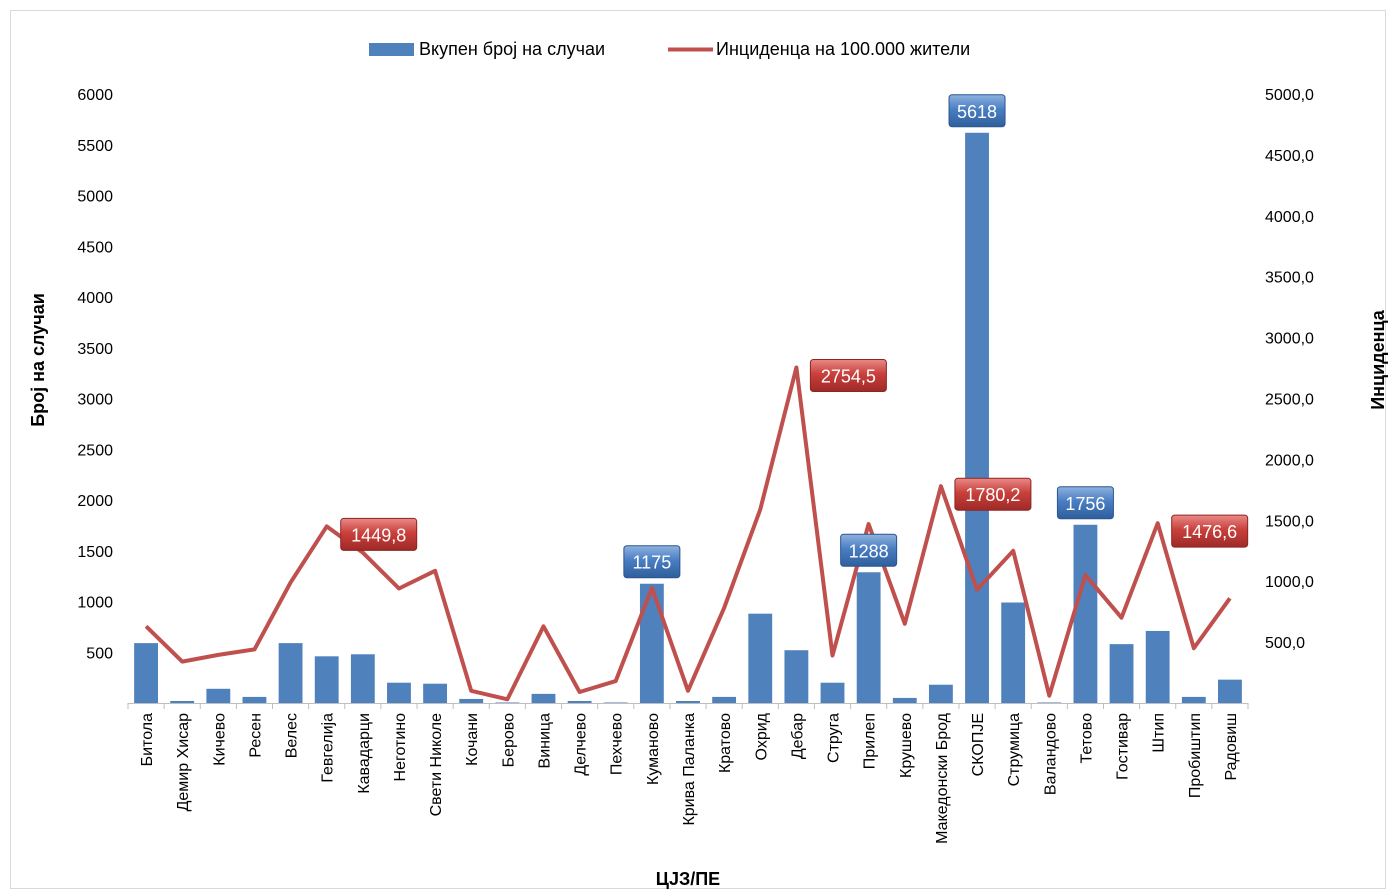 The height and width of the screenshot is (891, 1398). I want to click on data-label: 1476,6, so click(1210, 531).